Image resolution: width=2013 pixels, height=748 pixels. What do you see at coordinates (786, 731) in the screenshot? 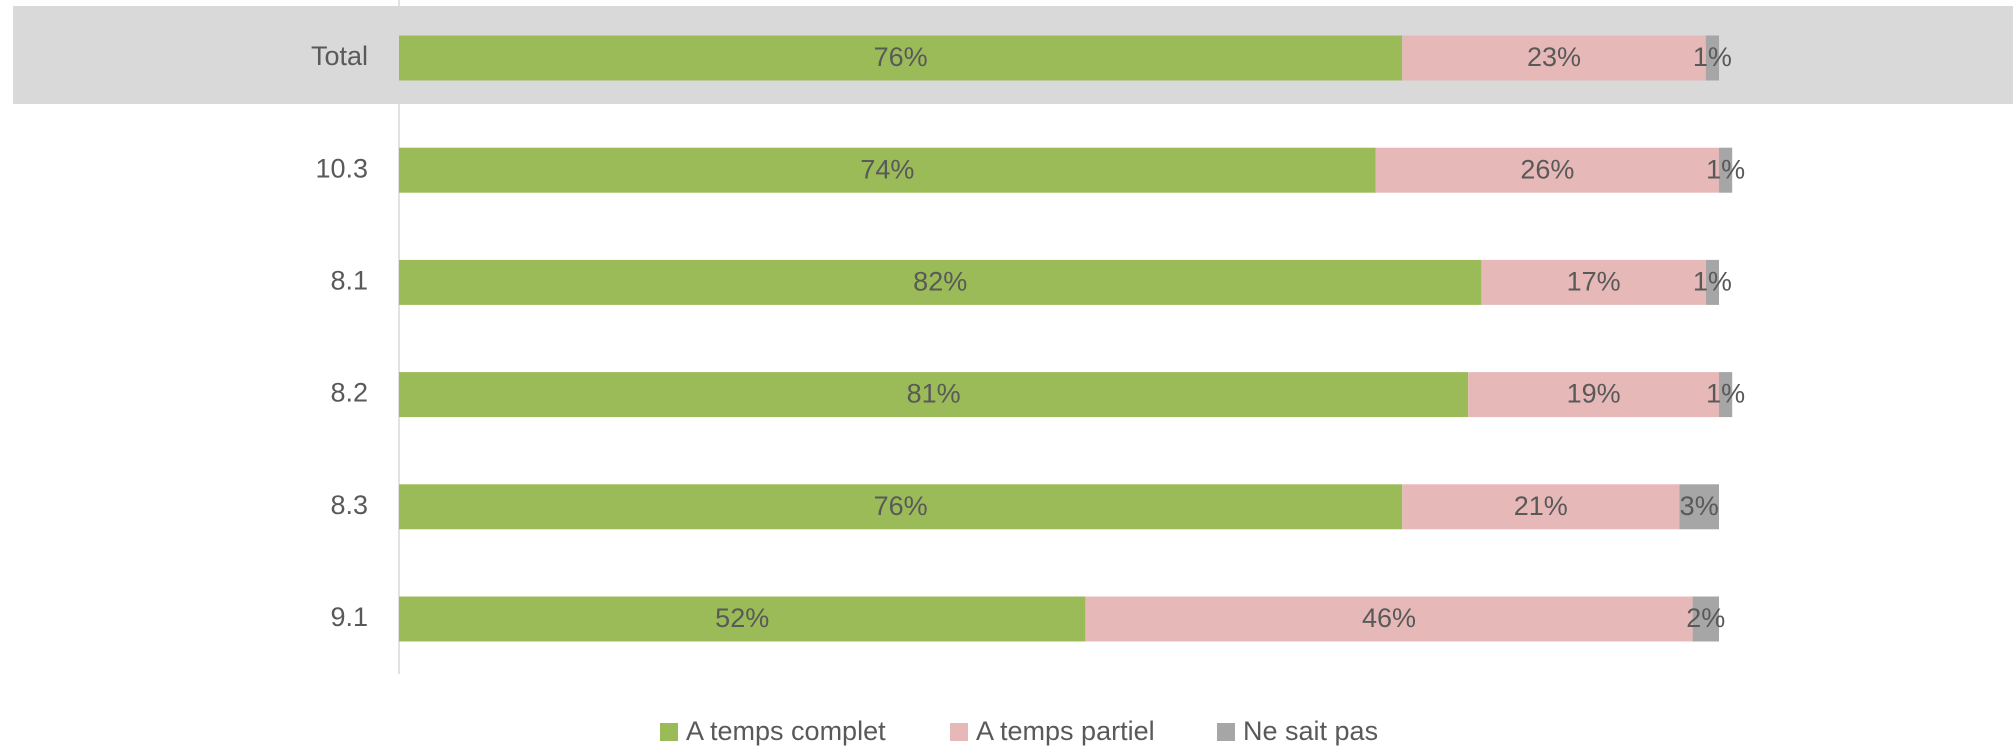
I see `legend-label: A temps complet` at bounding box center [786, 731].